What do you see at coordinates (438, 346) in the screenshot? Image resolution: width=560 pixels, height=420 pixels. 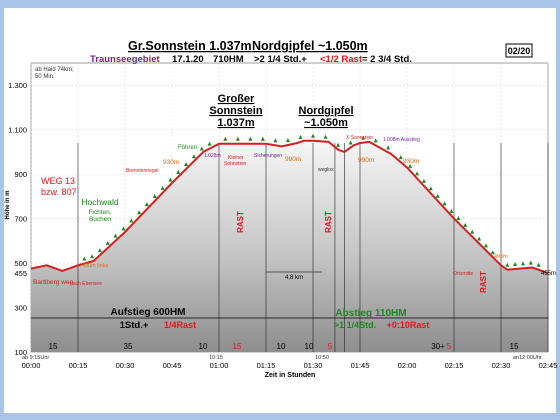 I see `segment-number: 30+` at bounding box center [438, 346].